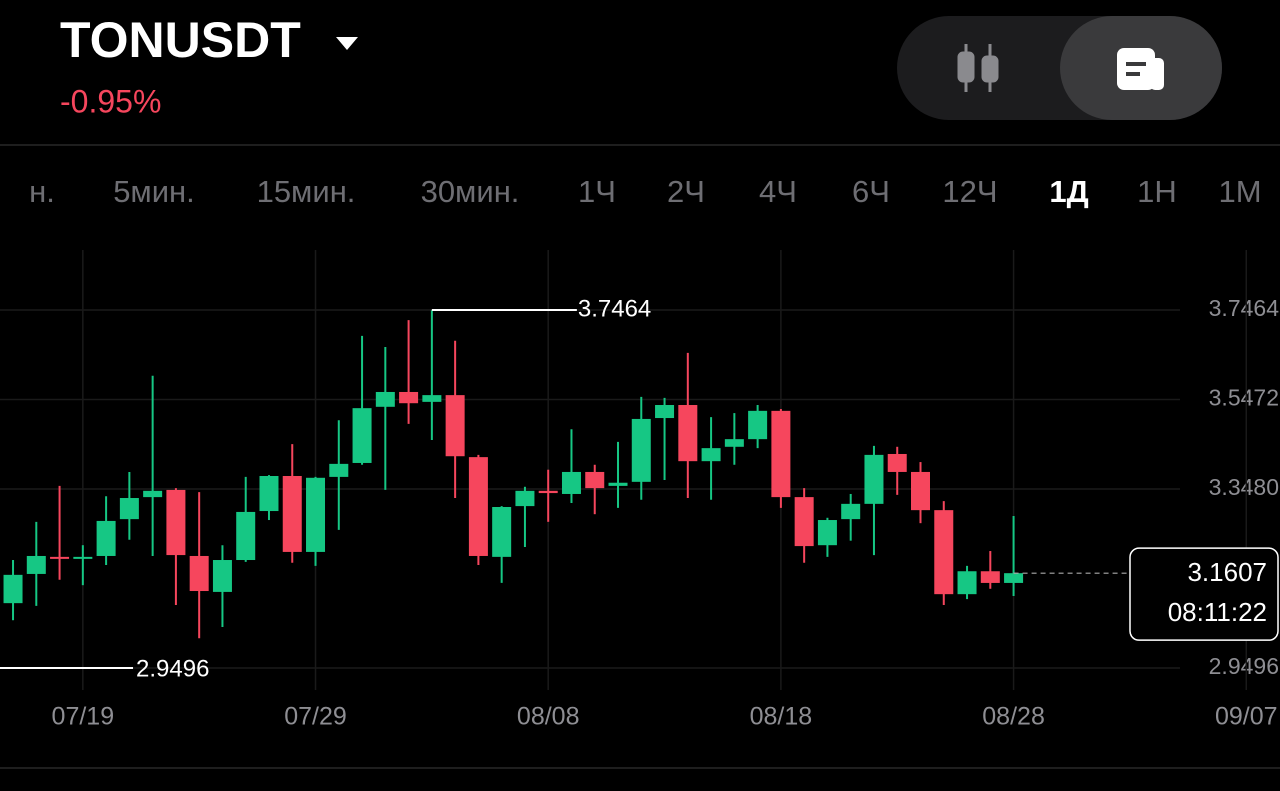 This screenshot has height=791, width=1280. Describe the element at coordinates (1204, 594) in the screenshot. I see `last-price-box` at that location.